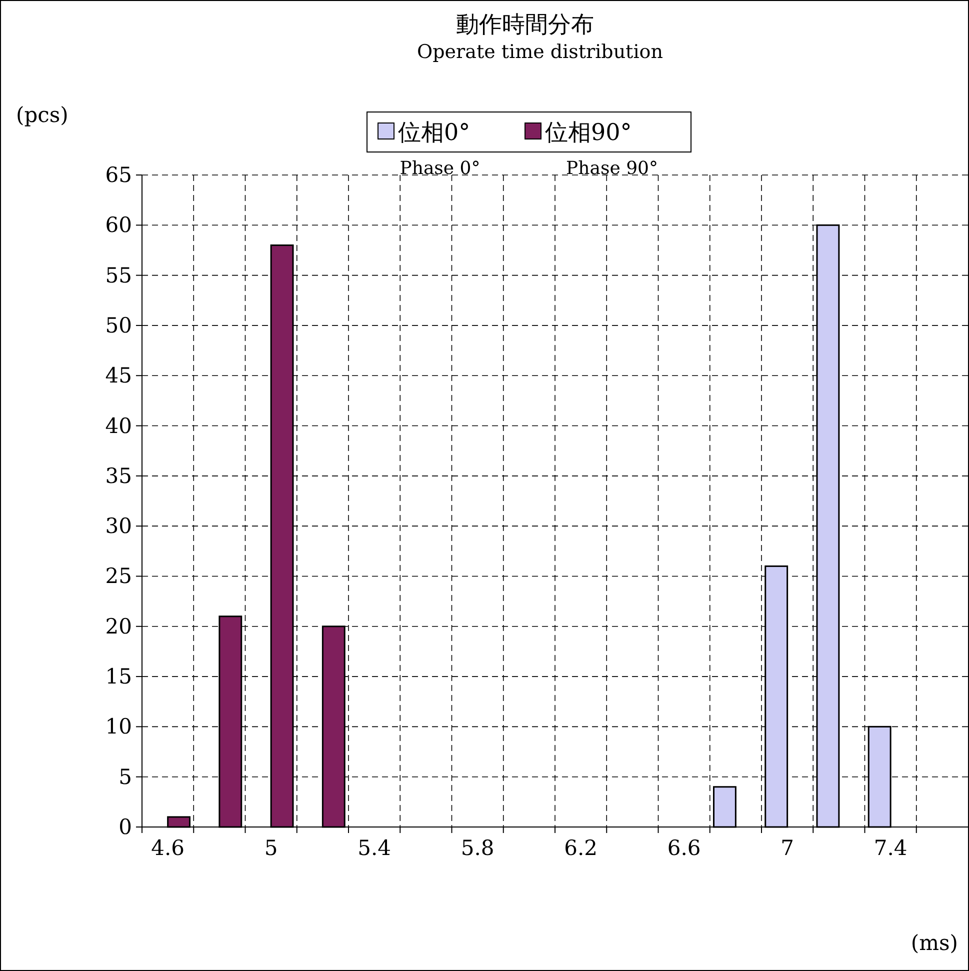 This screenshot has width=969, height=971. Describe the element at coordinates (118, 225) in the screenshot. I see `y-tick-label: 60` at that location.